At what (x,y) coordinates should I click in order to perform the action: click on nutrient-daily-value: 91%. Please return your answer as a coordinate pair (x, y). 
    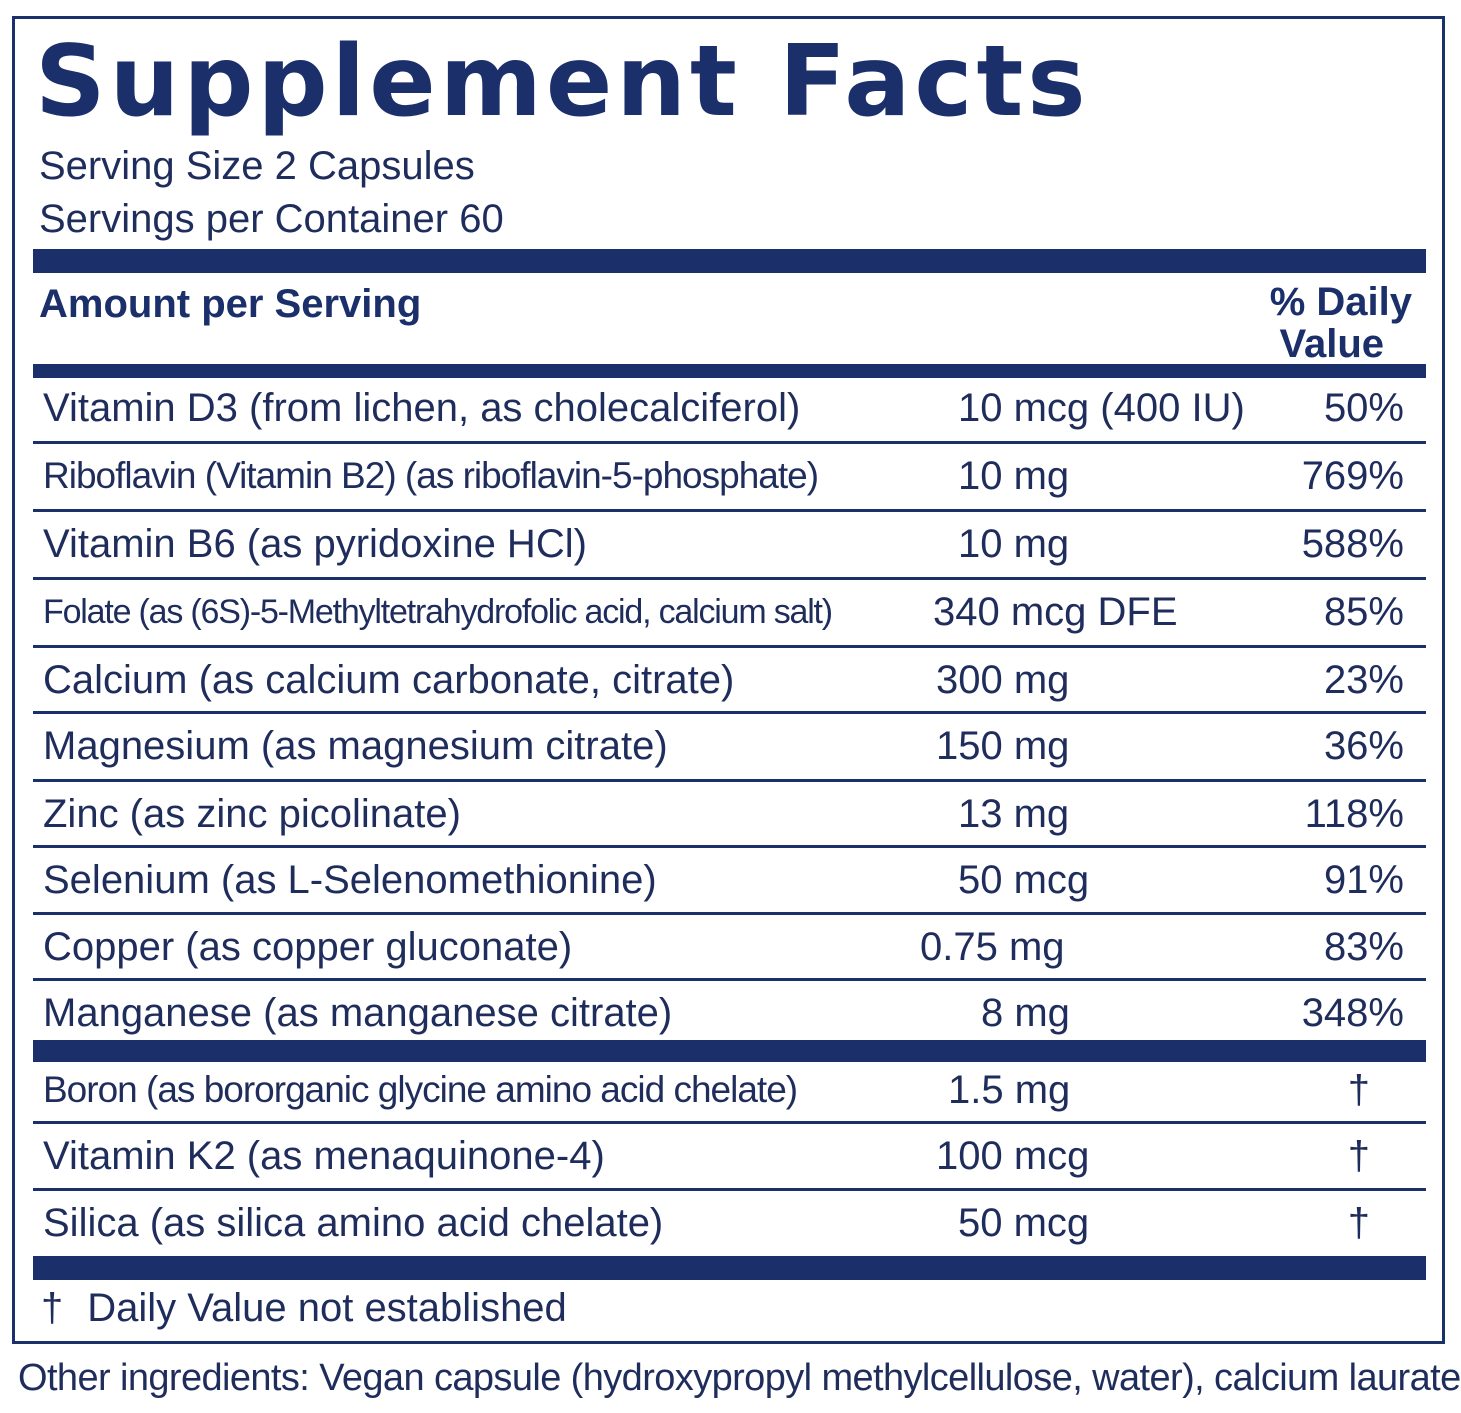
    Looking at the image, I should click on (1363, 880).